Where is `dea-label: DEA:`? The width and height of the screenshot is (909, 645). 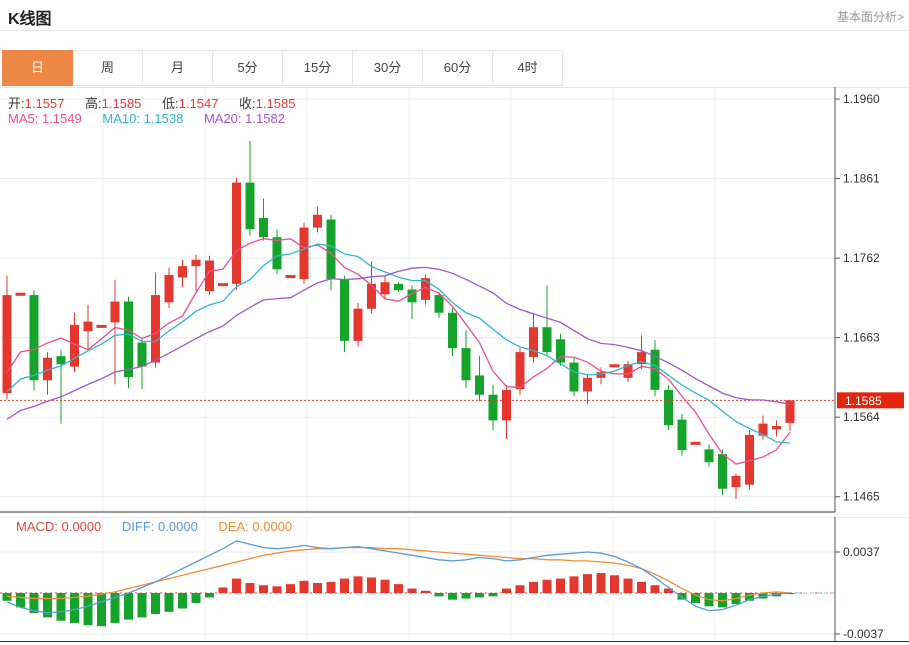
dea-label: DEA: is located at coordinates (233, 526).